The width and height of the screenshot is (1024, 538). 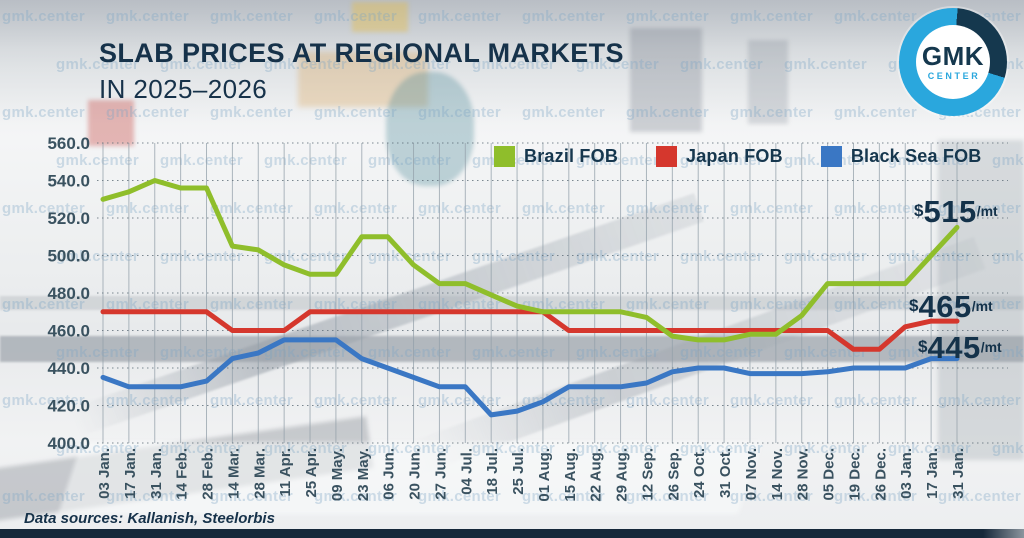 I want to click on x-axis-tick-label: 23 May., so click(x=363, y=474).